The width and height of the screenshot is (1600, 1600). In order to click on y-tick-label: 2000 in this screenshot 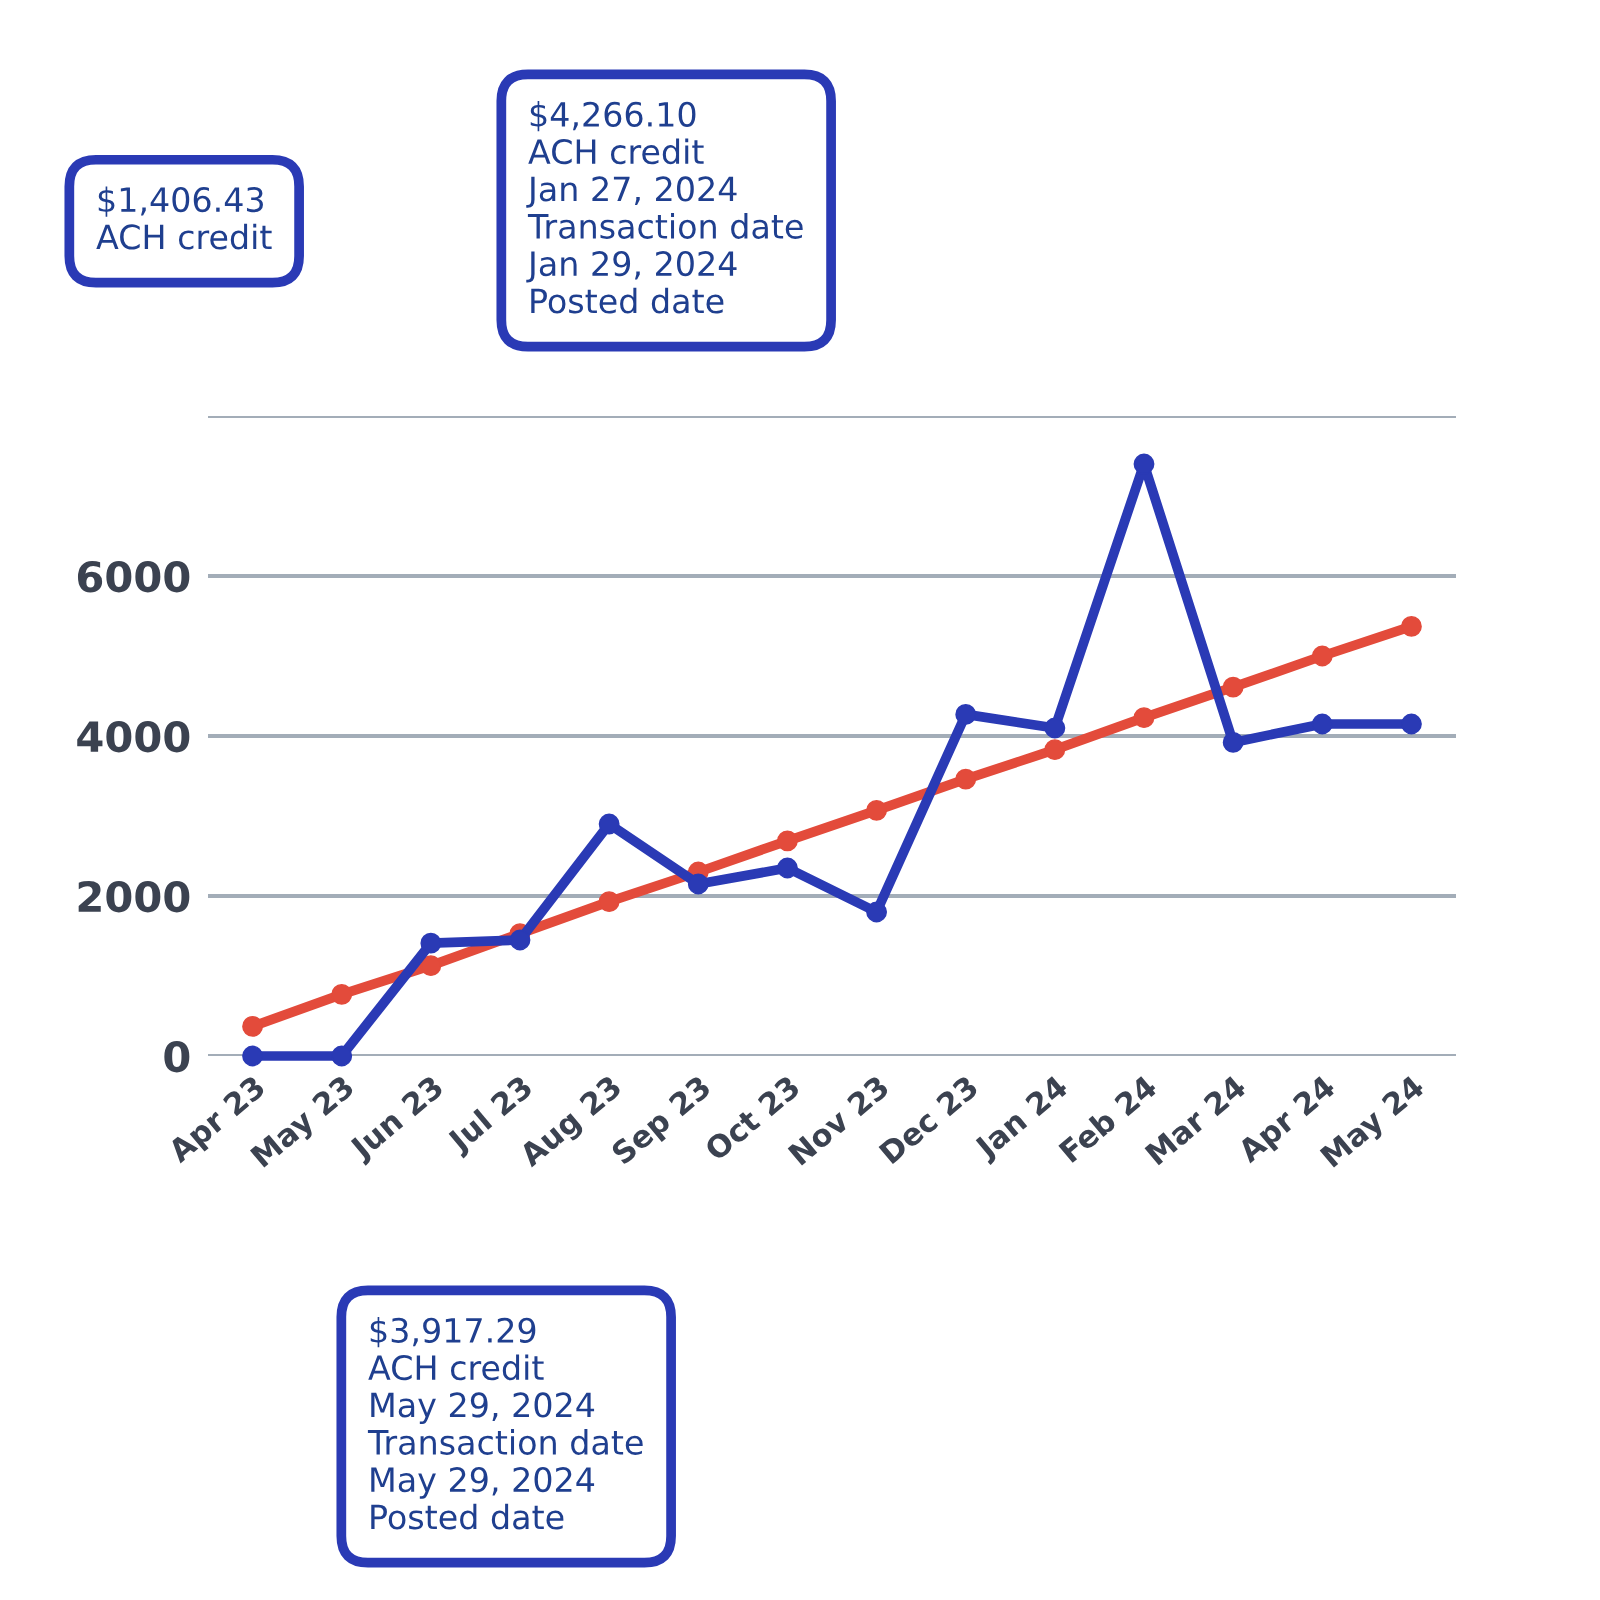, I will do `click(134, 896)`.